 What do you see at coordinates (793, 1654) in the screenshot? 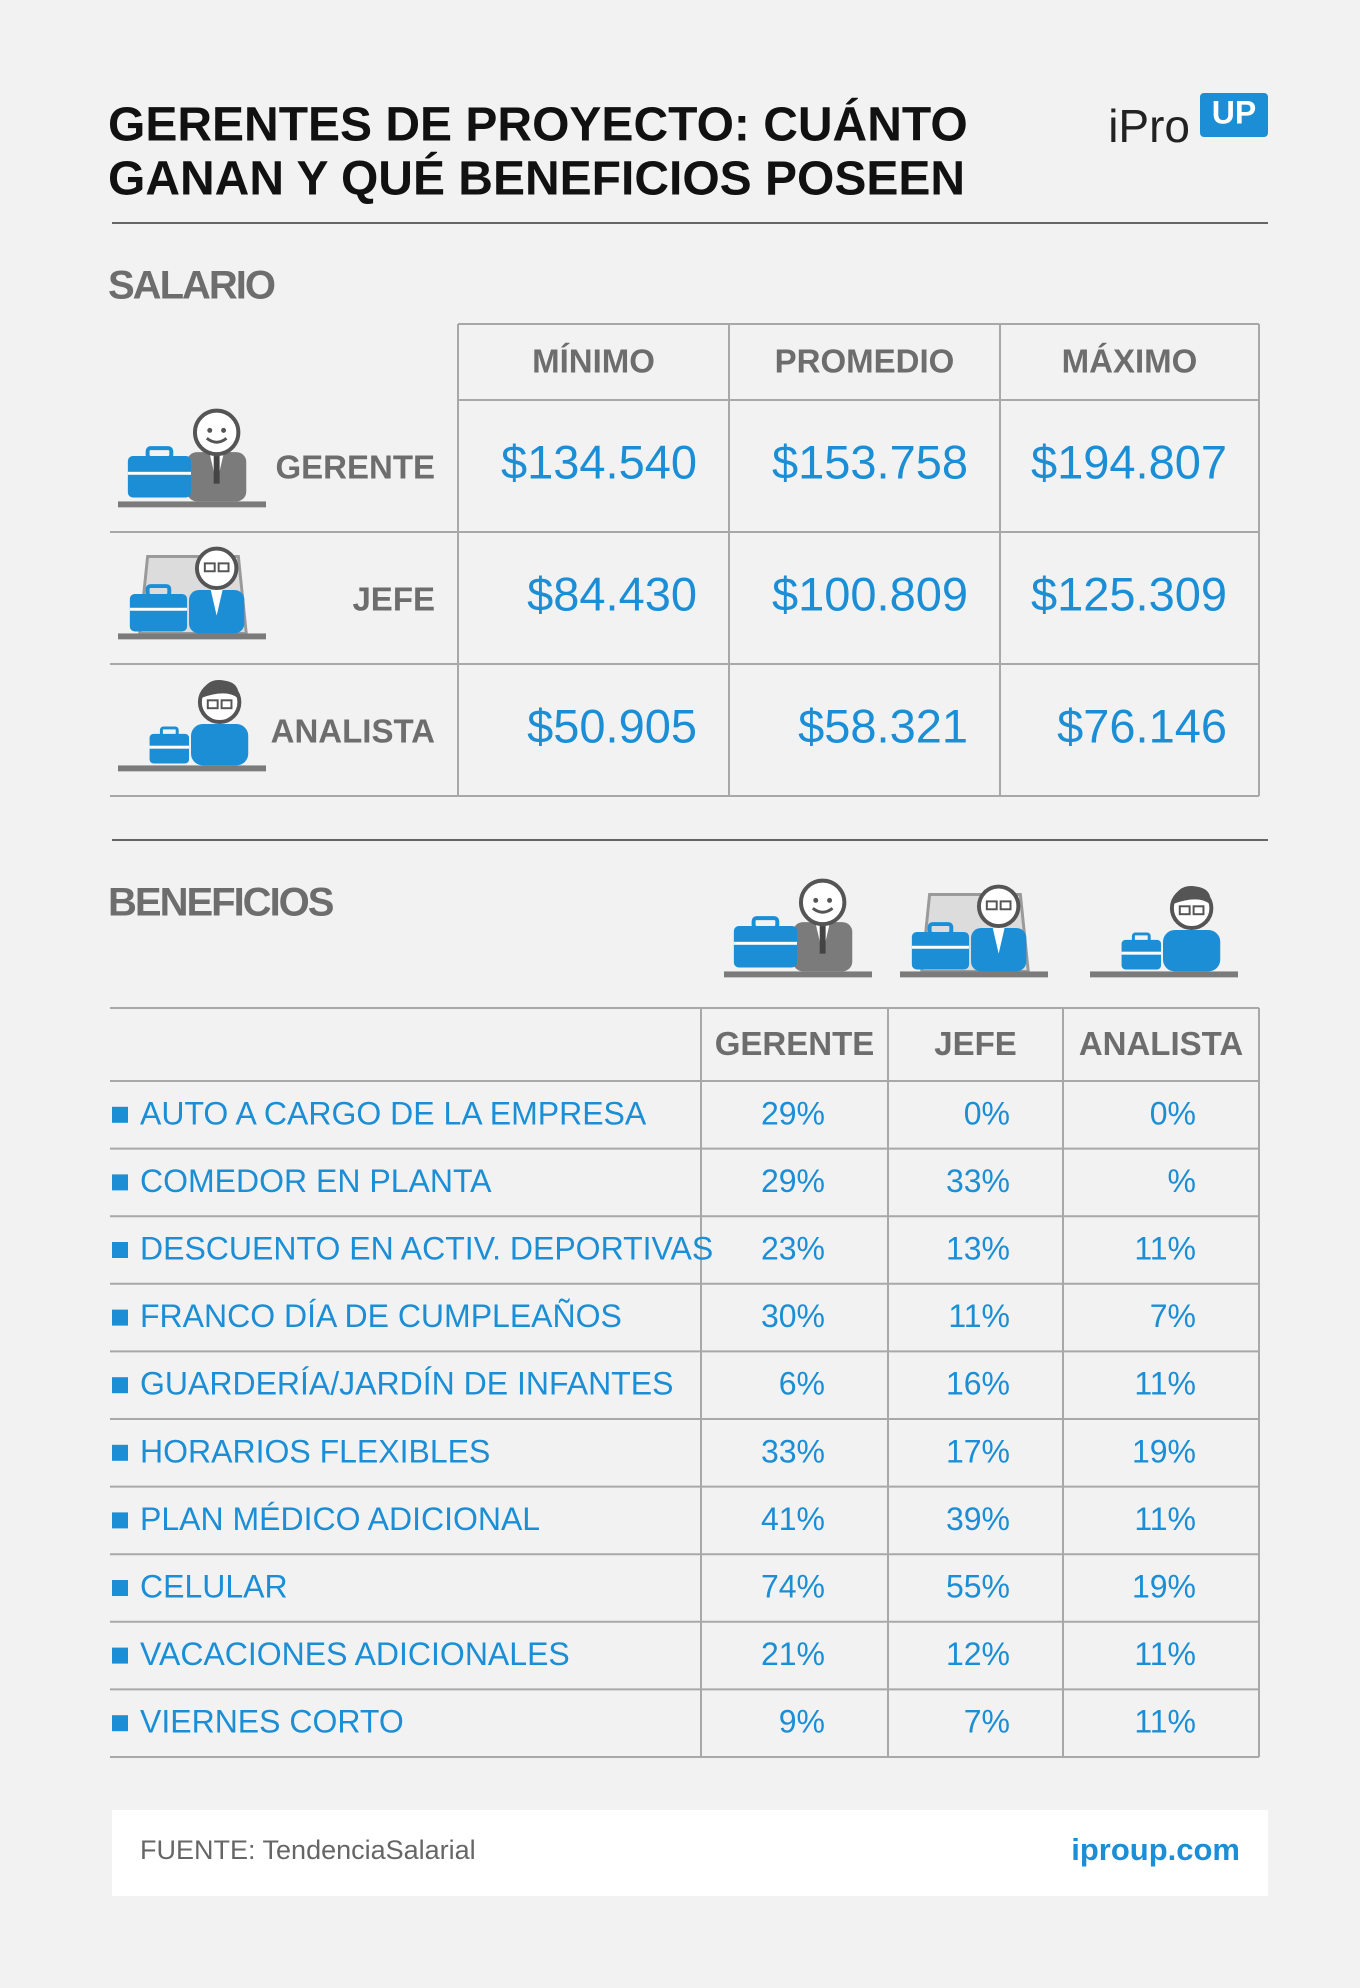
I see `benefit-value: 21%` at bounding box center [793, 1654].